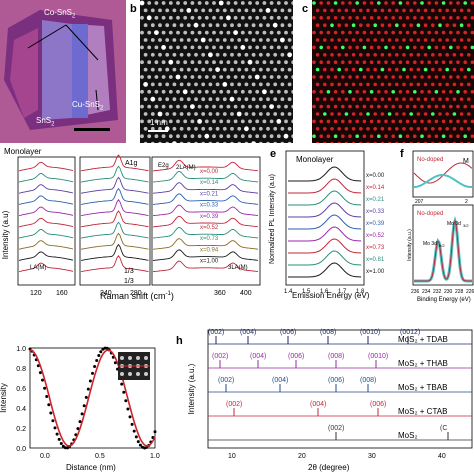 This screenshot has height=474, width=474. What do you see at coordinates (146, 374) in the screenshot?
I see `inset-atom` at bounding box center [146, 374].